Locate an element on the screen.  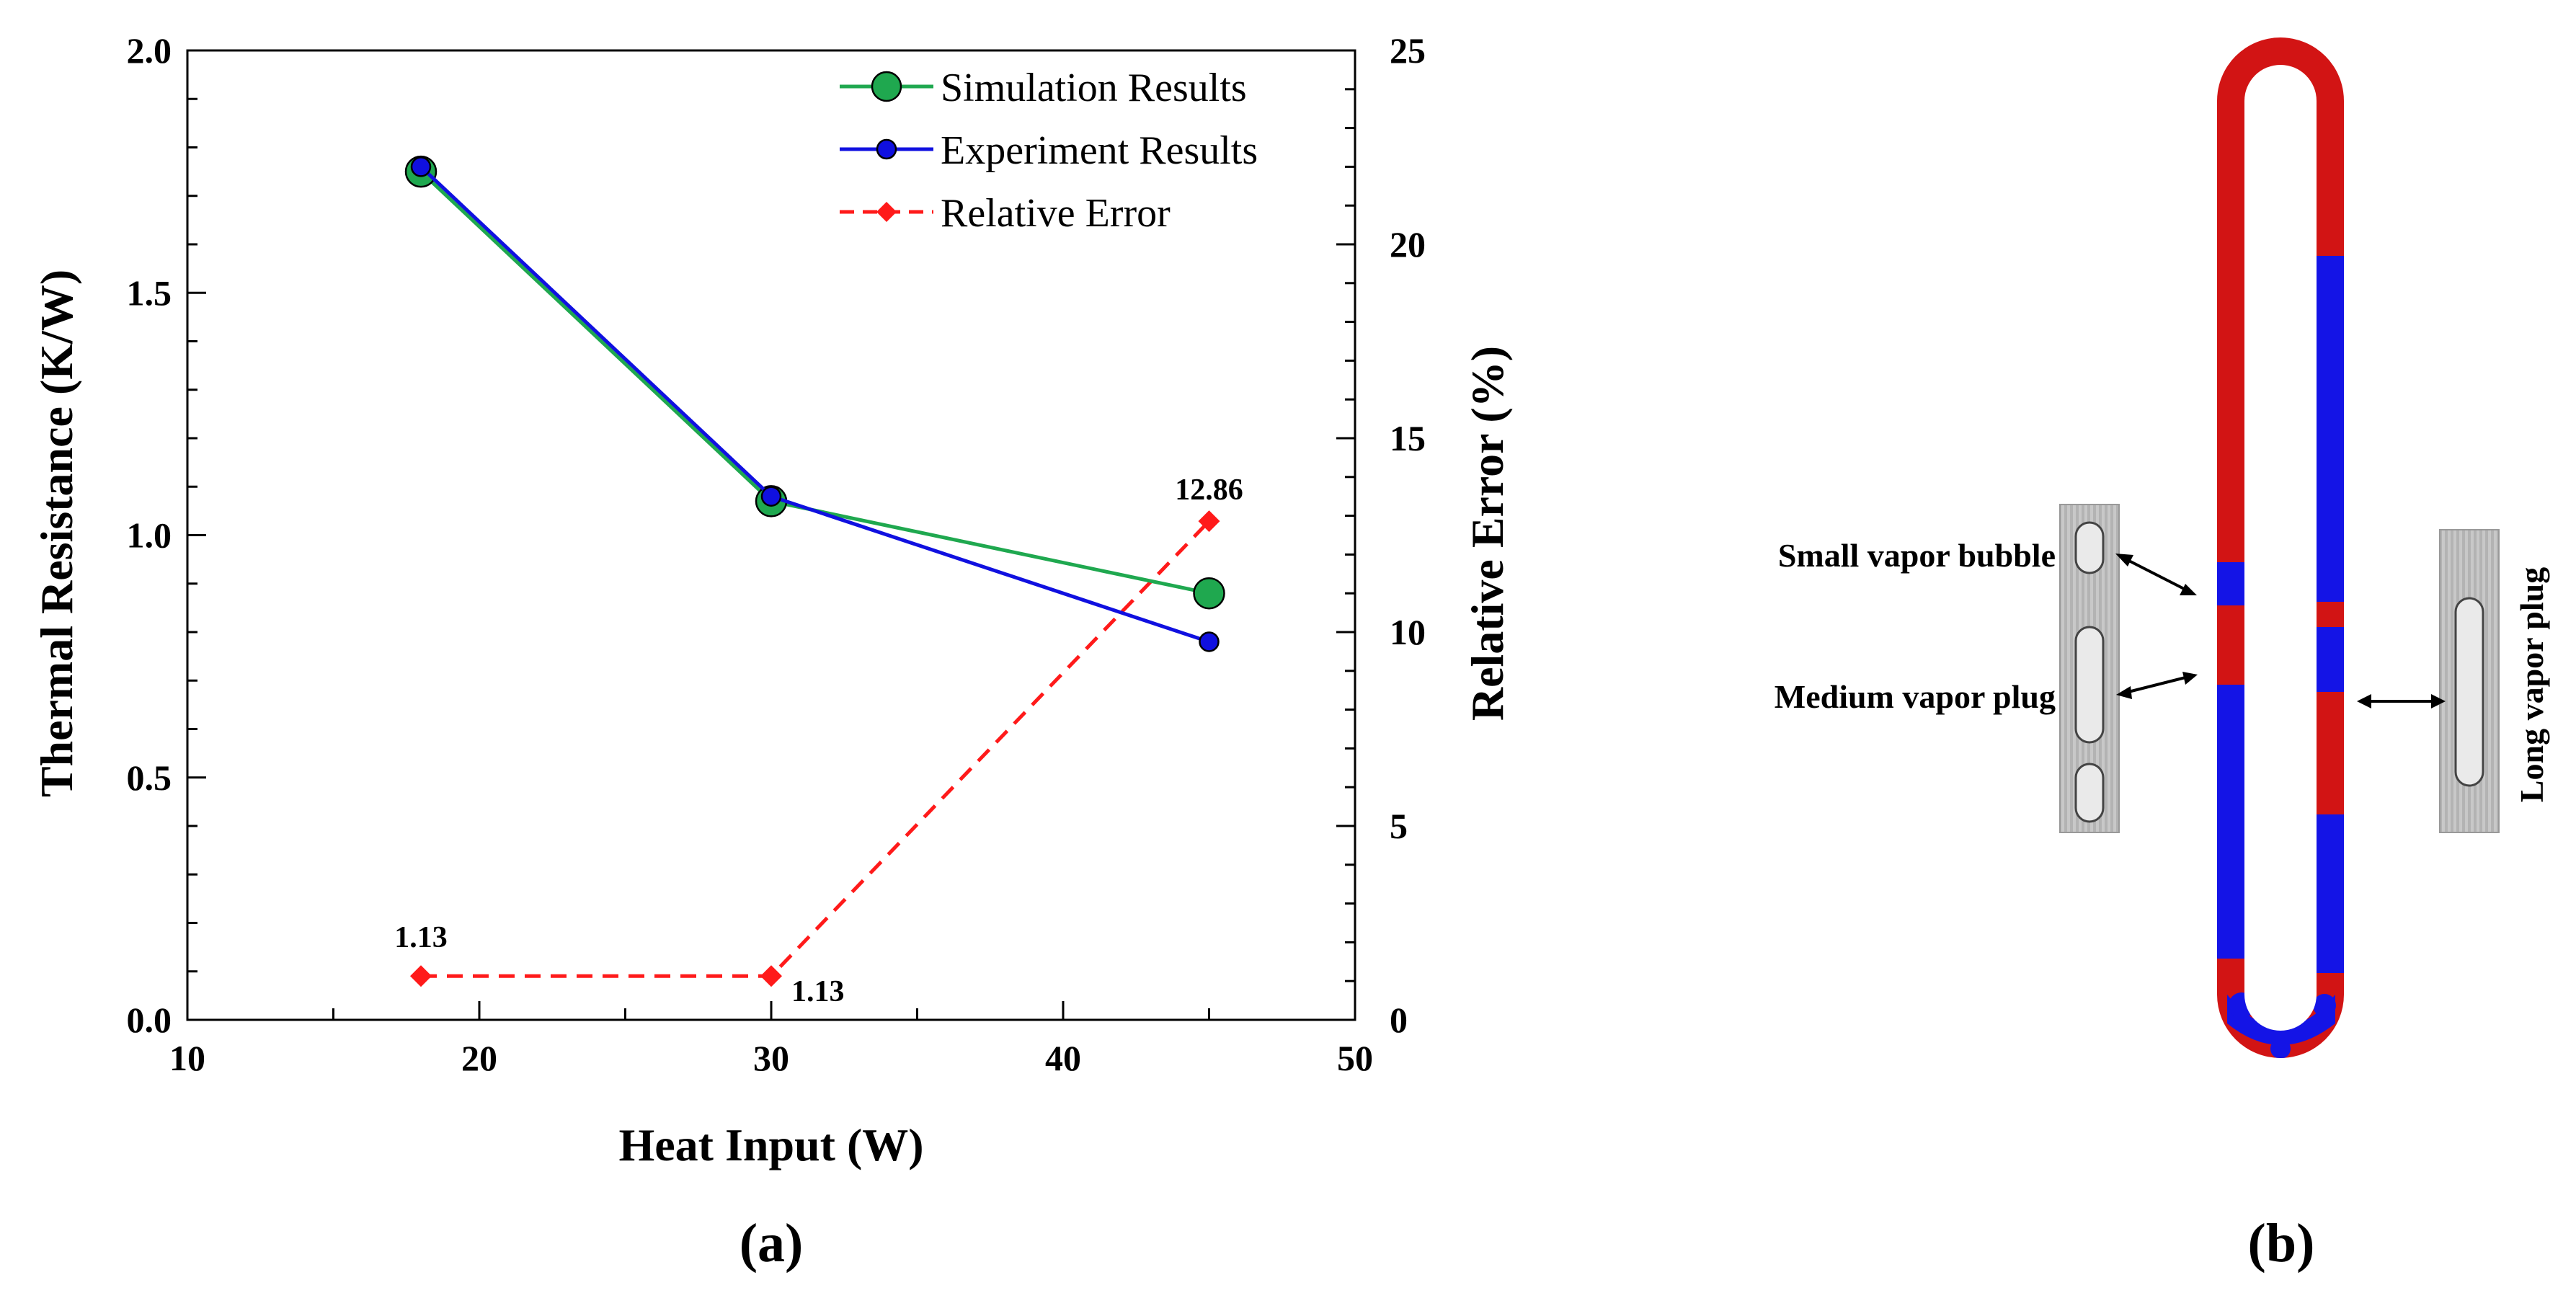
y2-tick-label: 20 is located at coordinates (1408, 244).